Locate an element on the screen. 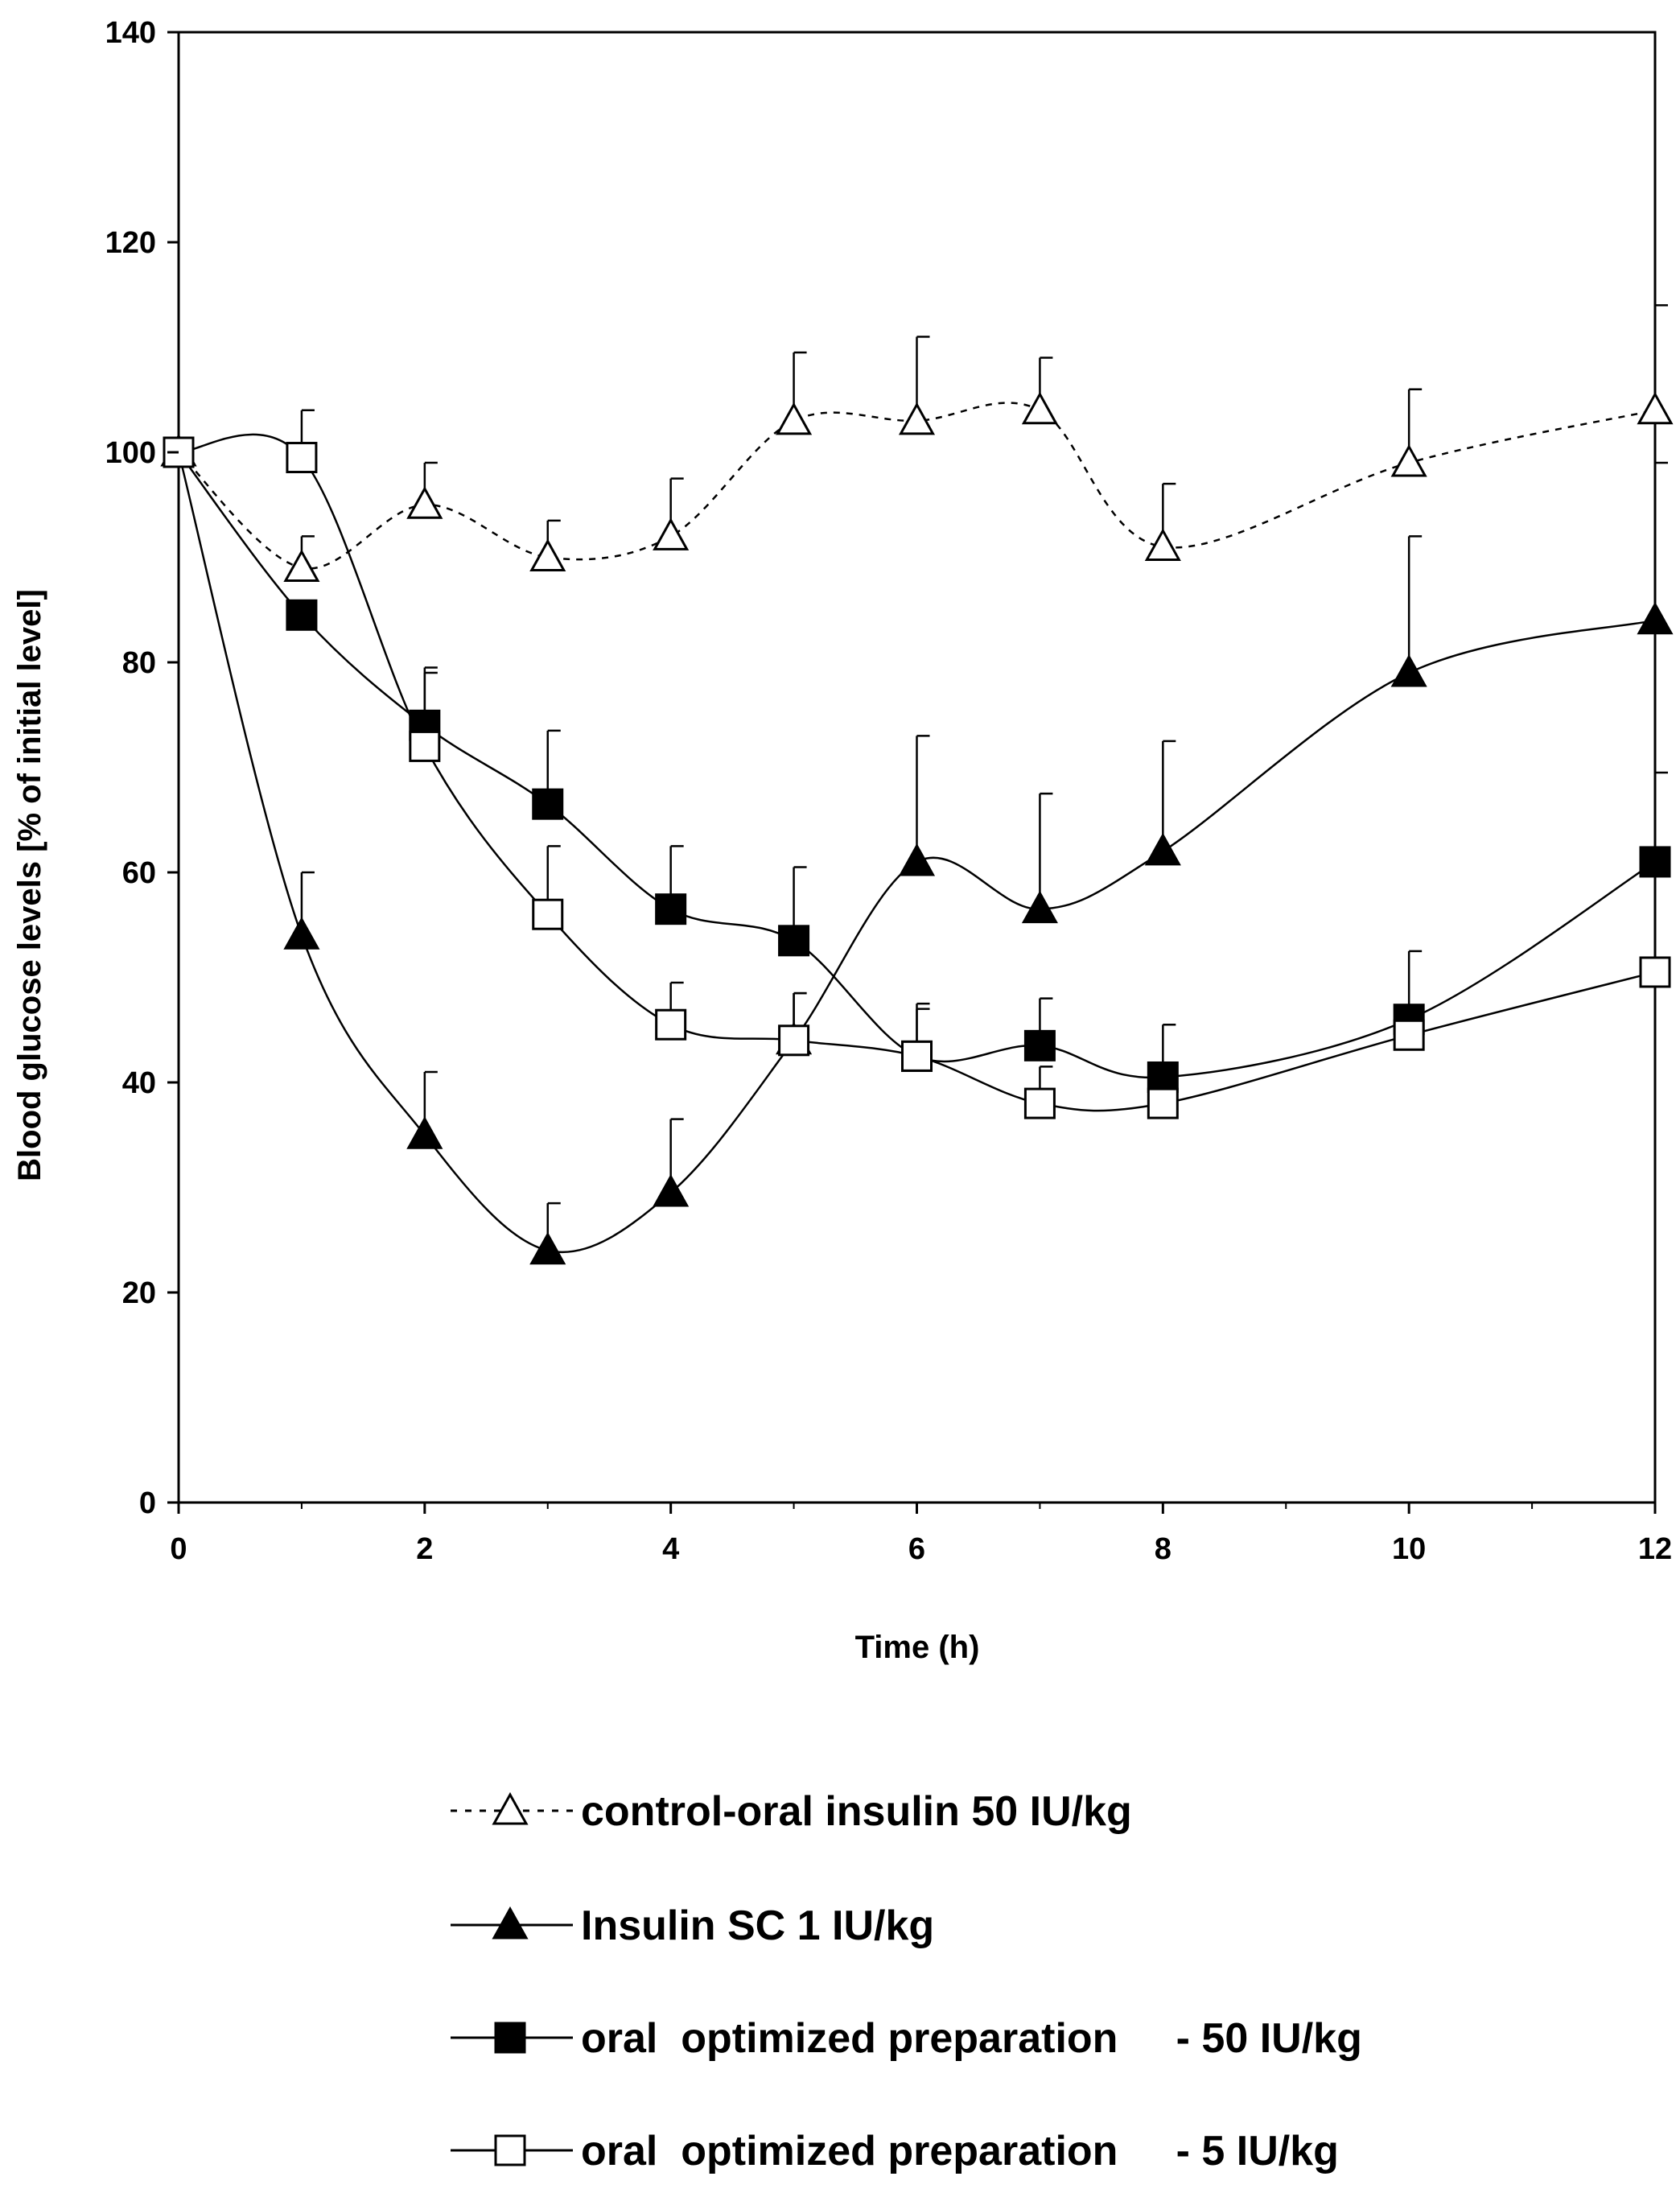 This screenshot has width=1680, height=2193. x-axis-title: Time (h) is located at coordinates (918, 1647).